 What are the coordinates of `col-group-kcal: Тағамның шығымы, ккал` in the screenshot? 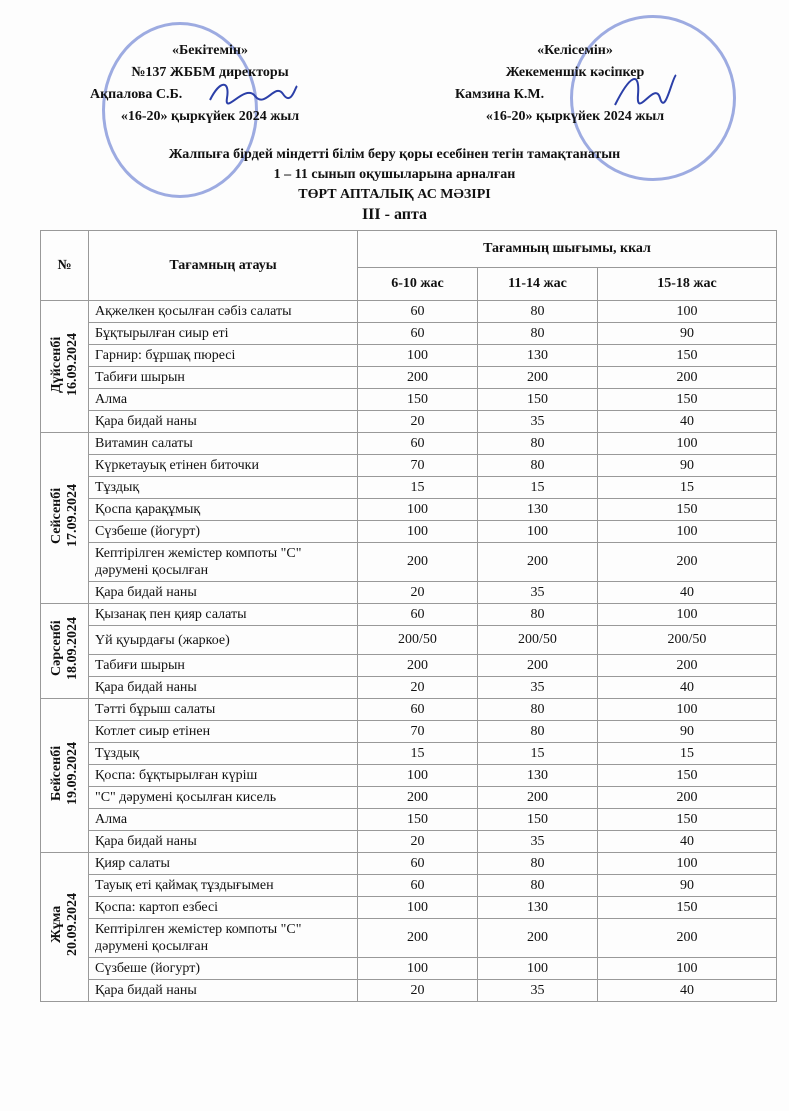 It's located at (567, 249).